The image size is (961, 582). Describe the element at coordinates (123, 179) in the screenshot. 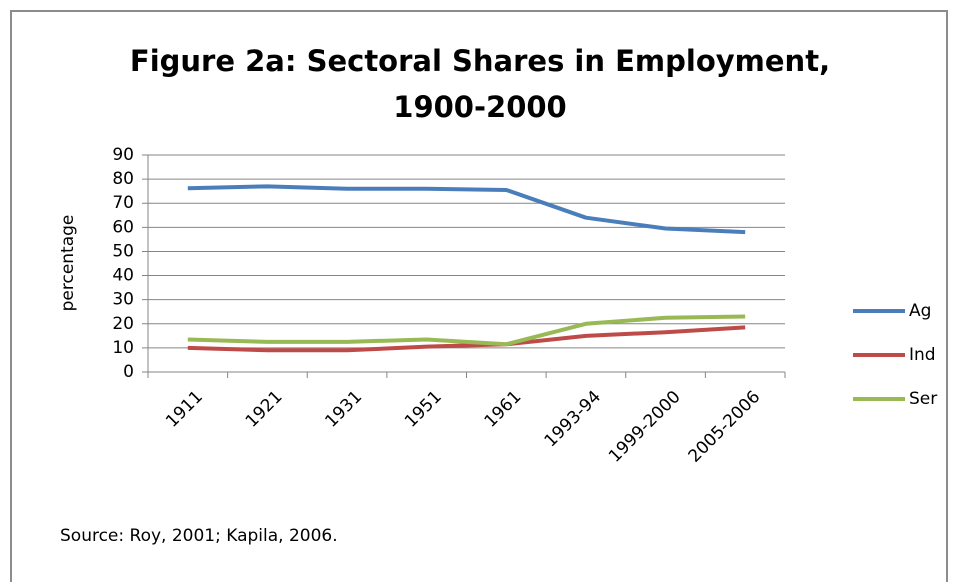

I see `y-tick-label: 80` at that location.